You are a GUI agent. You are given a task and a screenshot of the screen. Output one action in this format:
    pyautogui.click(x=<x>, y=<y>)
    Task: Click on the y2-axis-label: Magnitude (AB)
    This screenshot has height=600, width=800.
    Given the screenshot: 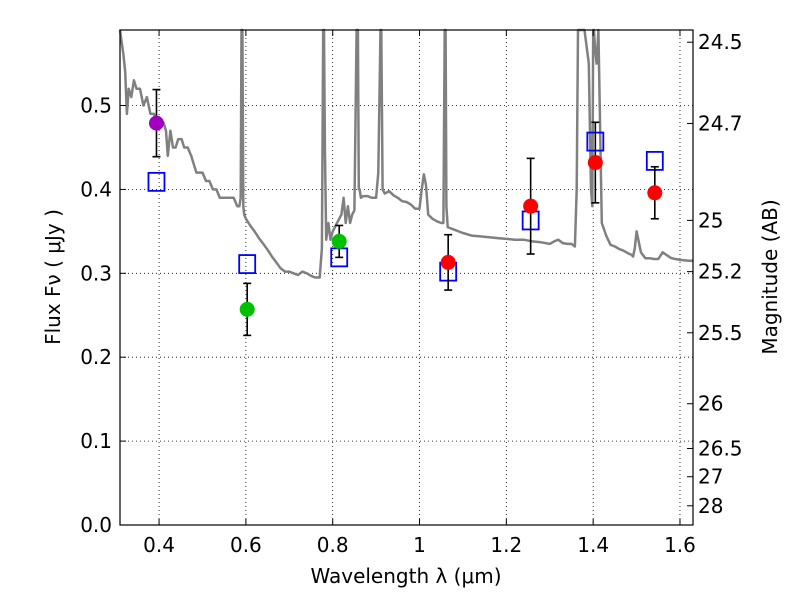 What is the action you would take?
    pyautogui.click(x=770, y=276)
    